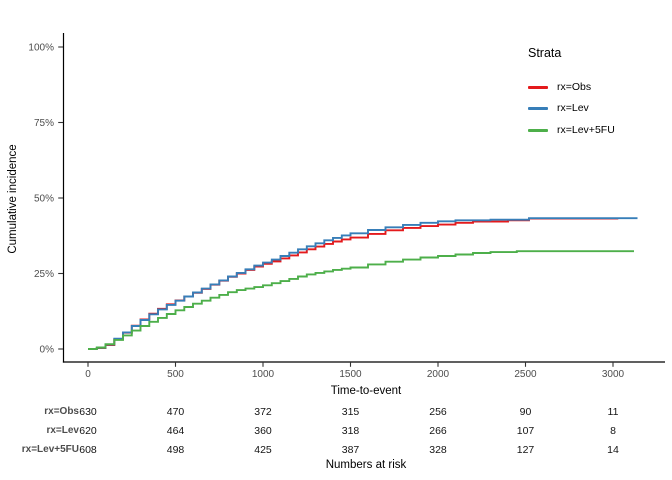  Describe the element at coordinates (88, 450) in the screenshot. I see `risk-count: 608` at that location.